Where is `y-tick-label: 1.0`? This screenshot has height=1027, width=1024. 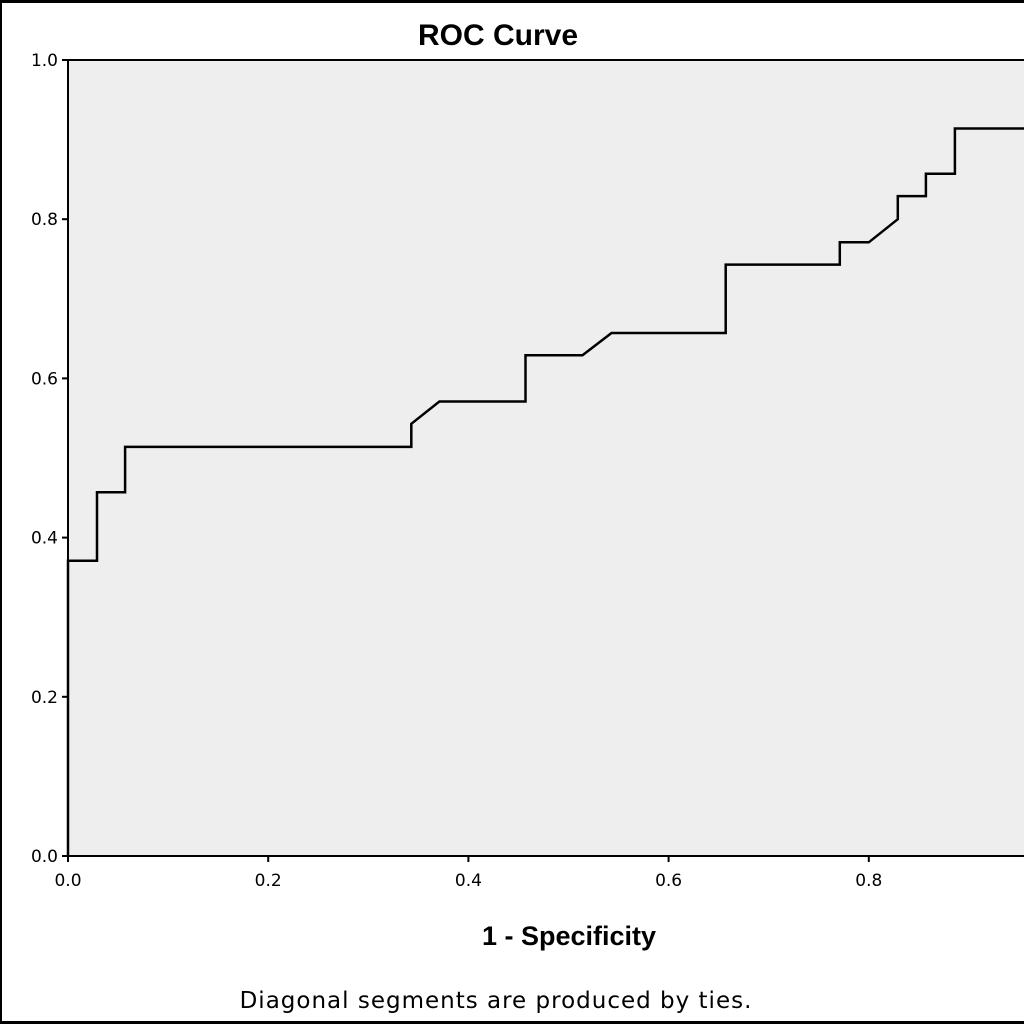
y-tick-label: 1.0 is located at coordinates (44, 61).